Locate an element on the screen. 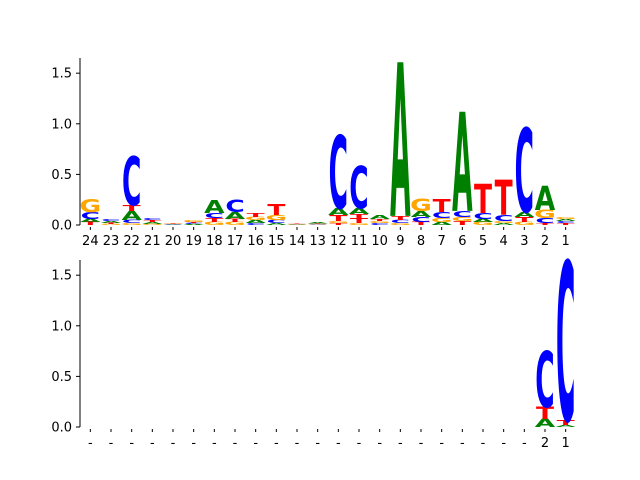  y-tick-label: 0.5 is located at coordinates (61, 175).